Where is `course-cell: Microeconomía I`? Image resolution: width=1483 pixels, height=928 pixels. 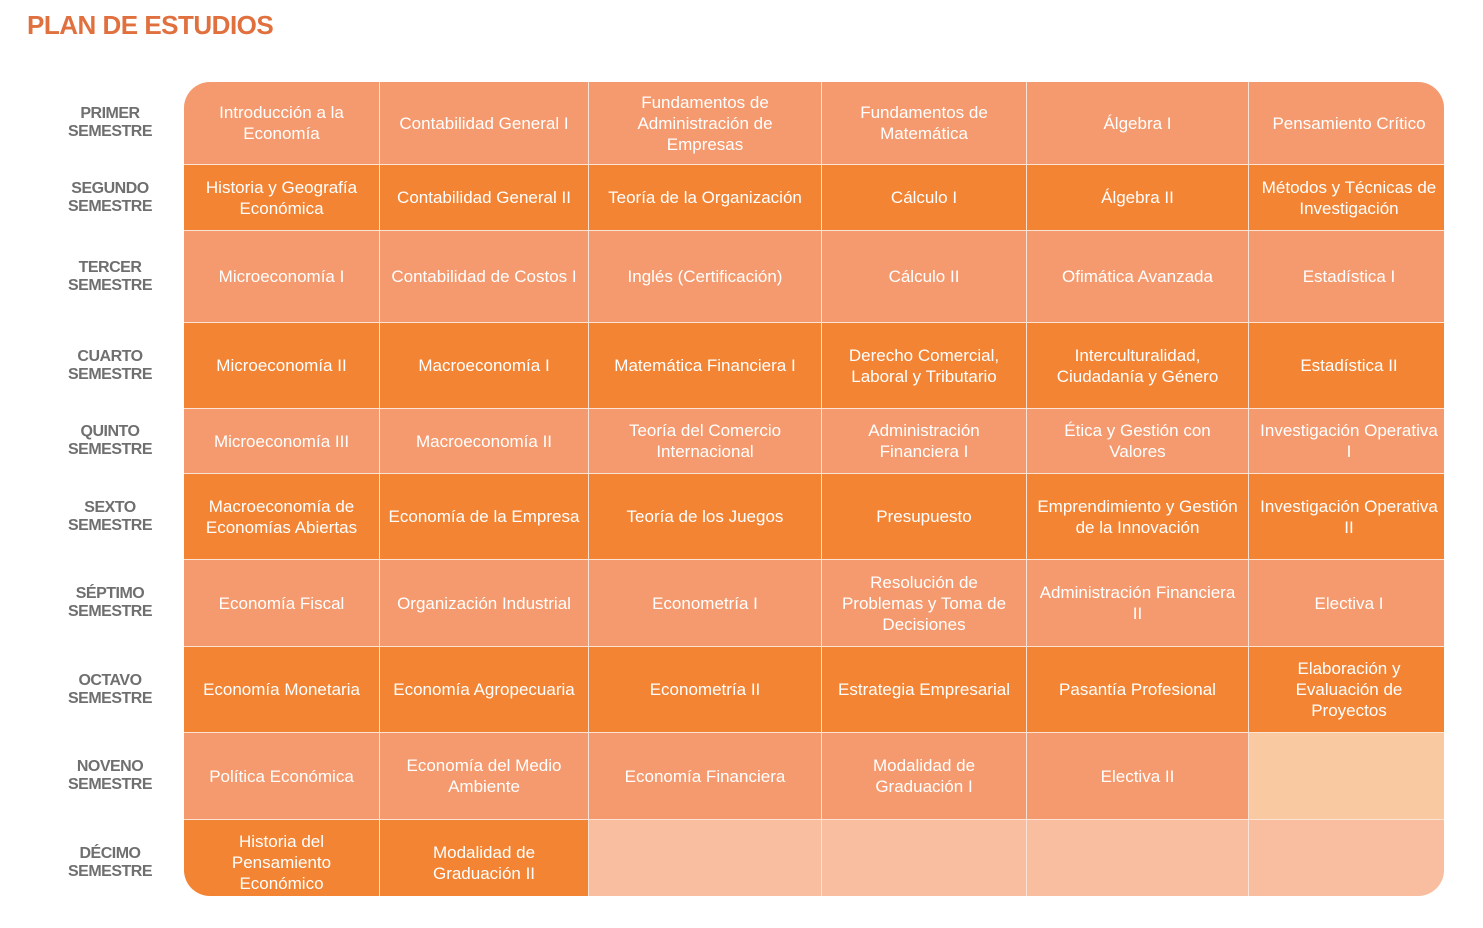
course-cell: Microeconomía I is located at coordinates (281, 276).